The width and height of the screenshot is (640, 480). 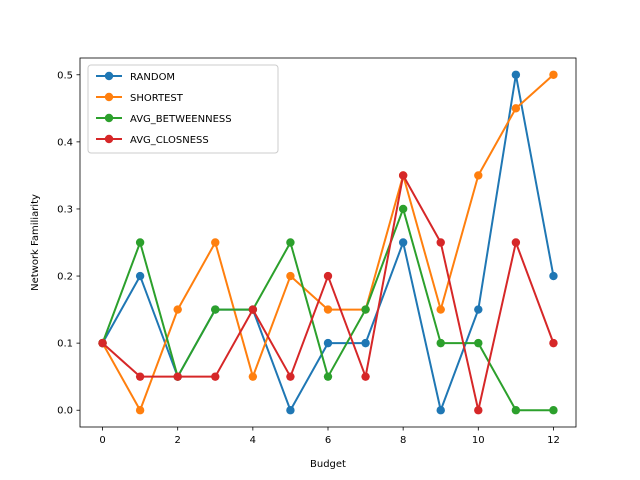 What do you see at coordinates (328, 440) in the screenshot?
I see `x-tick-label: 6` at bounding box center [328, 440].